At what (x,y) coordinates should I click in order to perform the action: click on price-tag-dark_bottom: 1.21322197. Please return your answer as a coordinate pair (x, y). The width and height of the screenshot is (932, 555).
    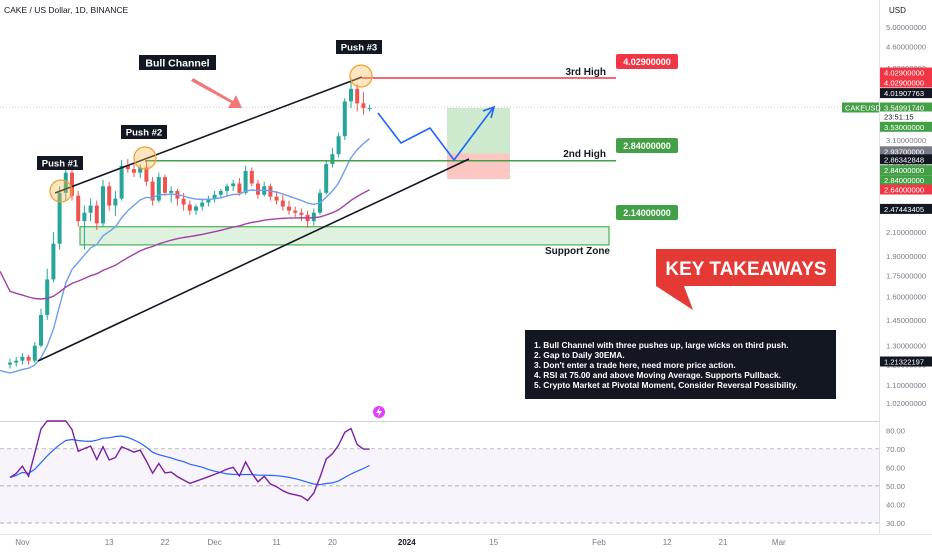
    Looking at the image, I should click on (904, 362).